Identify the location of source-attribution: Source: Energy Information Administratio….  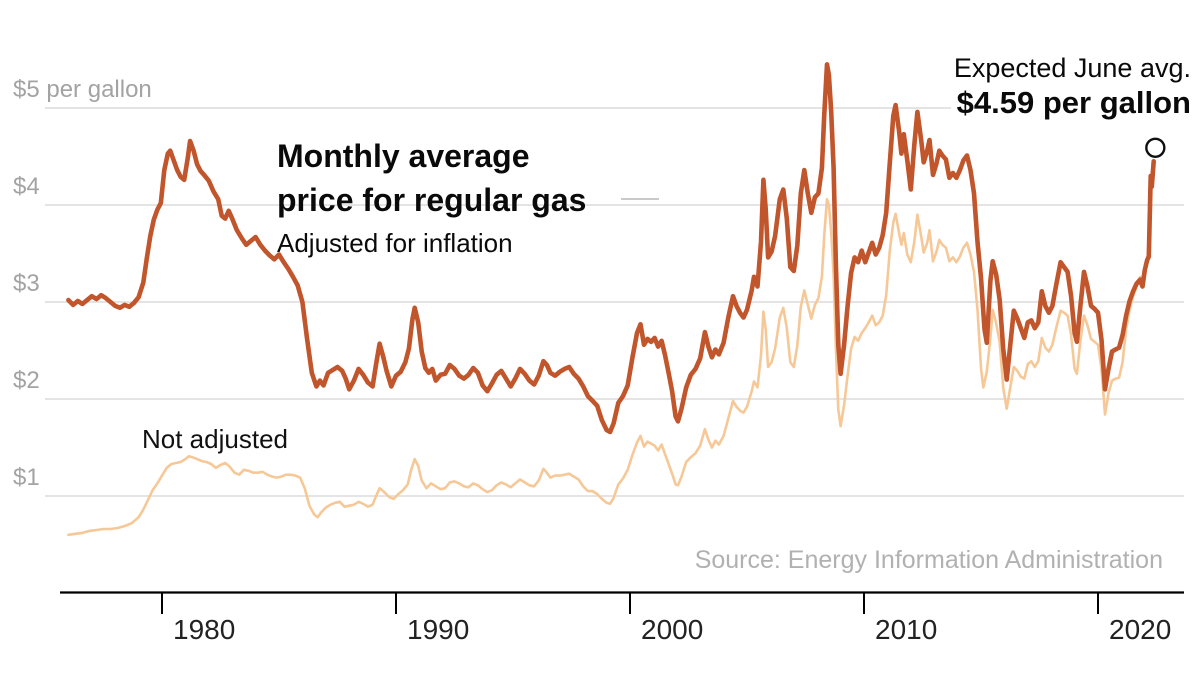
(928, 560).